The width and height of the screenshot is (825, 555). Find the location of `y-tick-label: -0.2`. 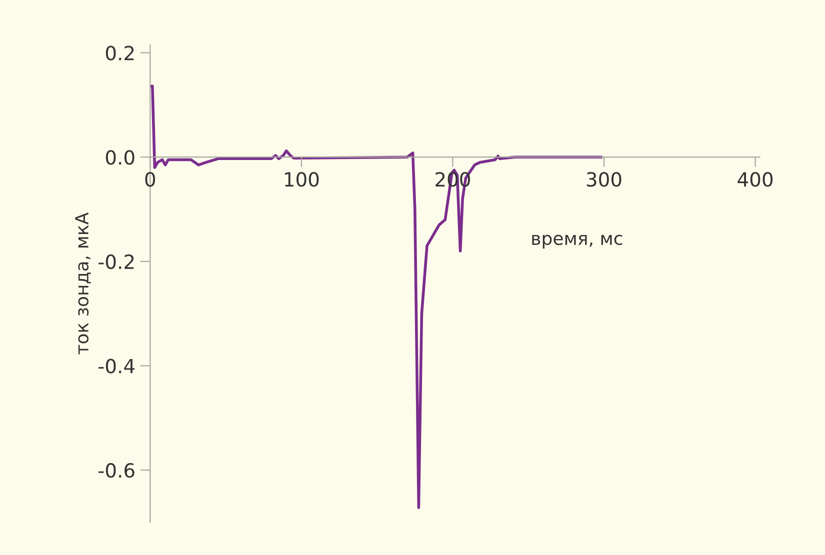

y-tick-label: -0.2 is located at coordinates (116, 262).